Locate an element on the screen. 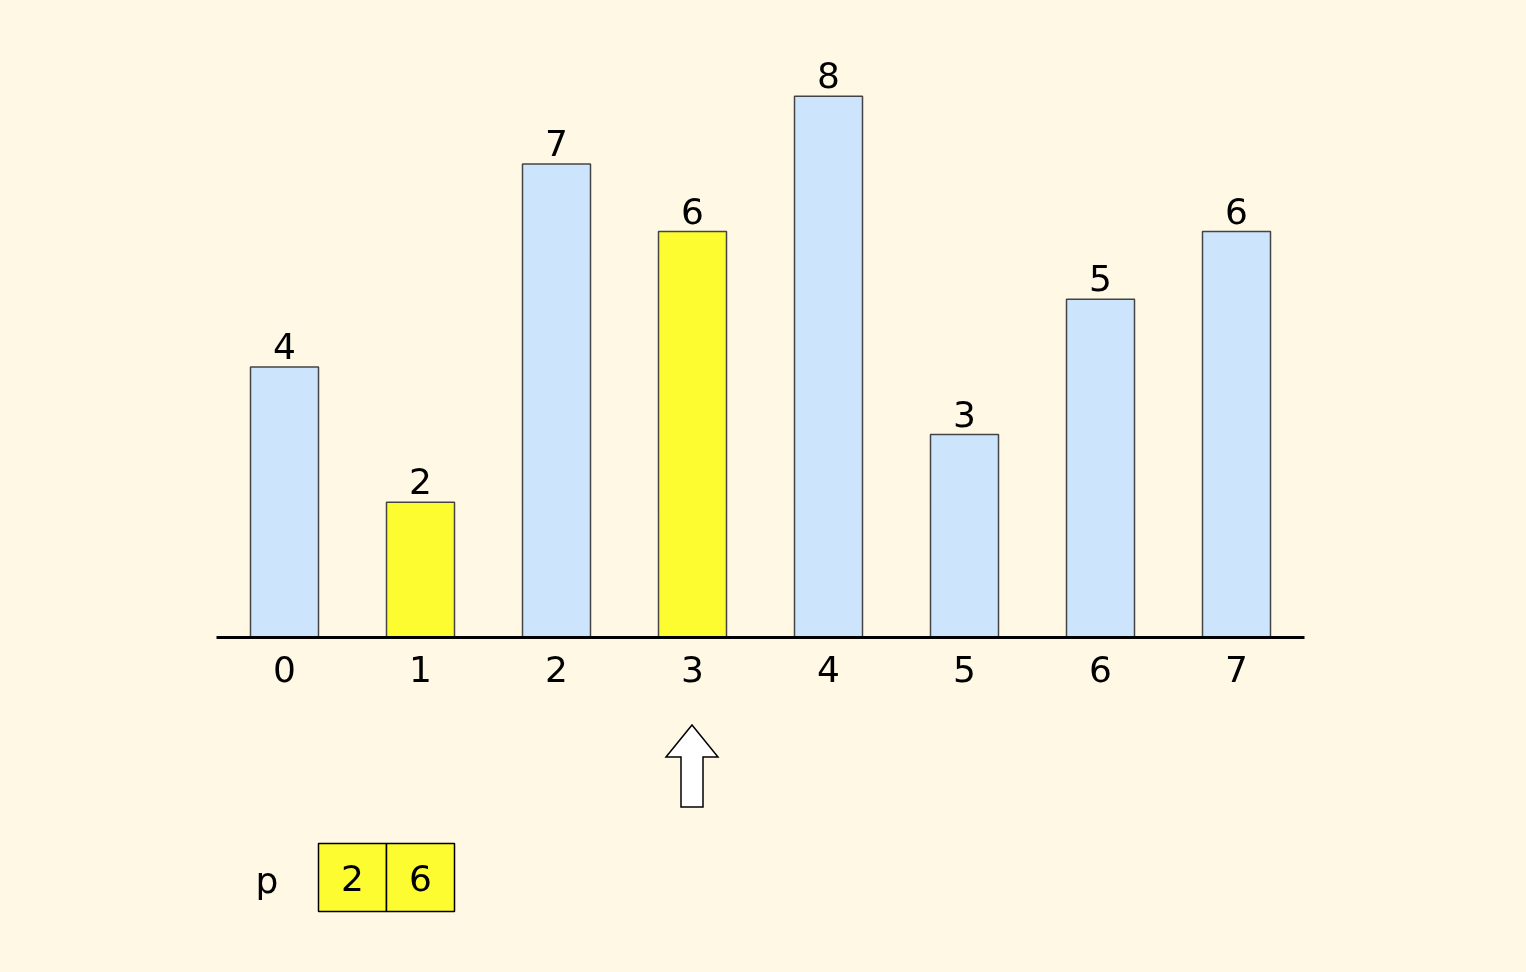 The width and height of the screenshot is (1526, 972). x-tick-label: 5 is located at coordinates (964, 669).